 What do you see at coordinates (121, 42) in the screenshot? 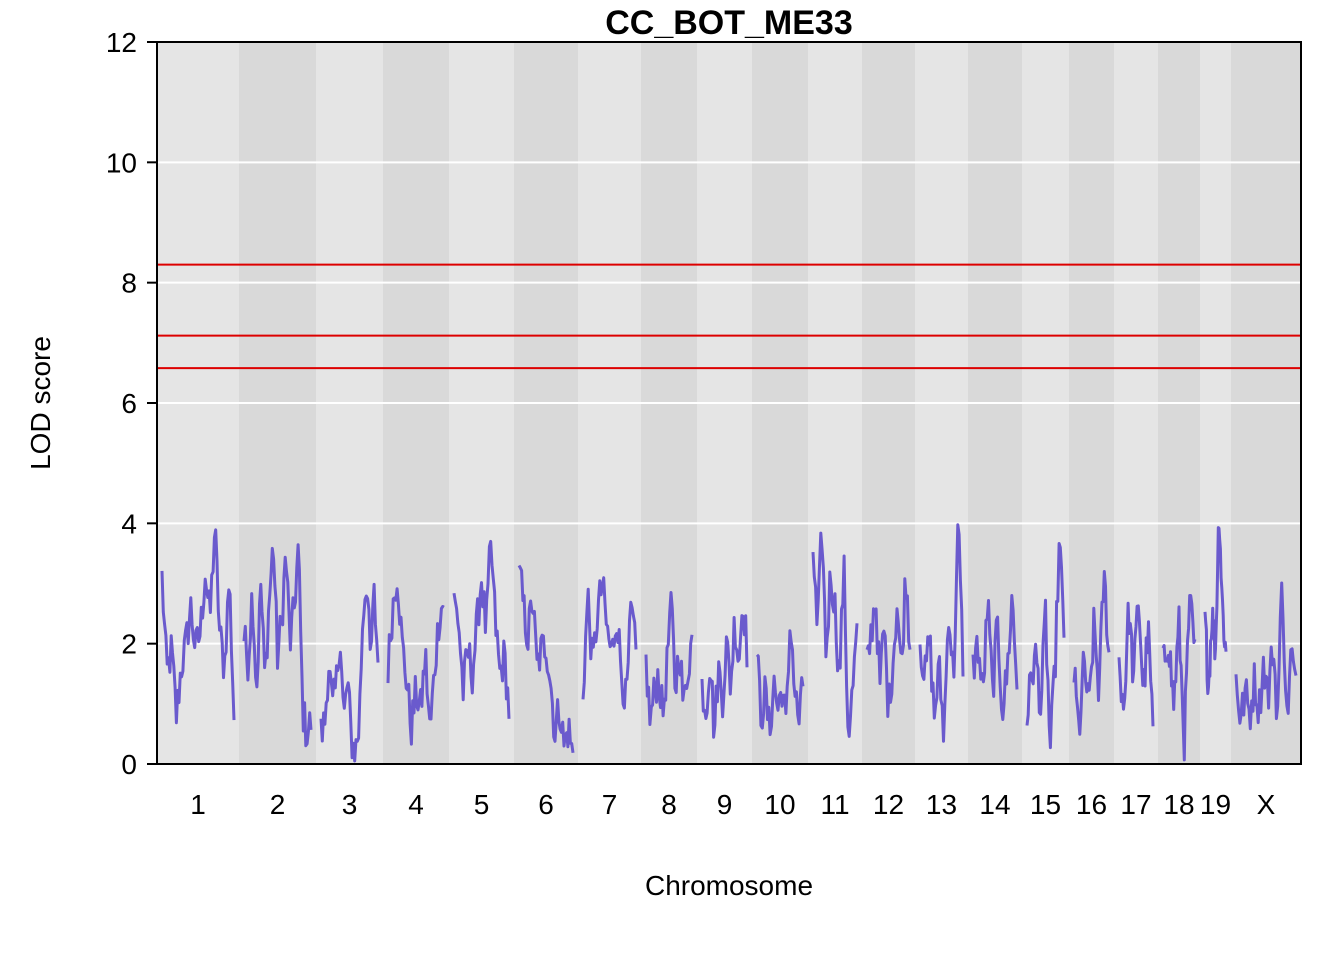
I see `y-tick-label-12: 12` at bounding box center [121, 42].